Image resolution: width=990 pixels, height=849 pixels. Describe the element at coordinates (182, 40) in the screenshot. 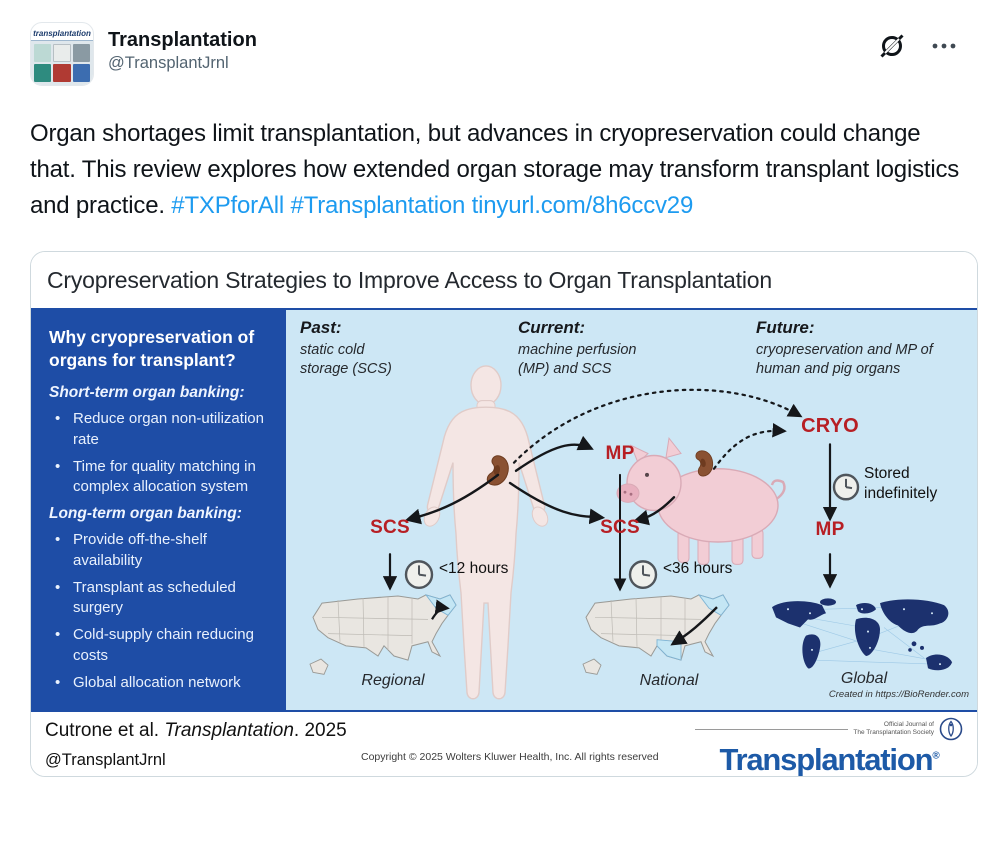

I see `author-name: Transplantation` at that location.